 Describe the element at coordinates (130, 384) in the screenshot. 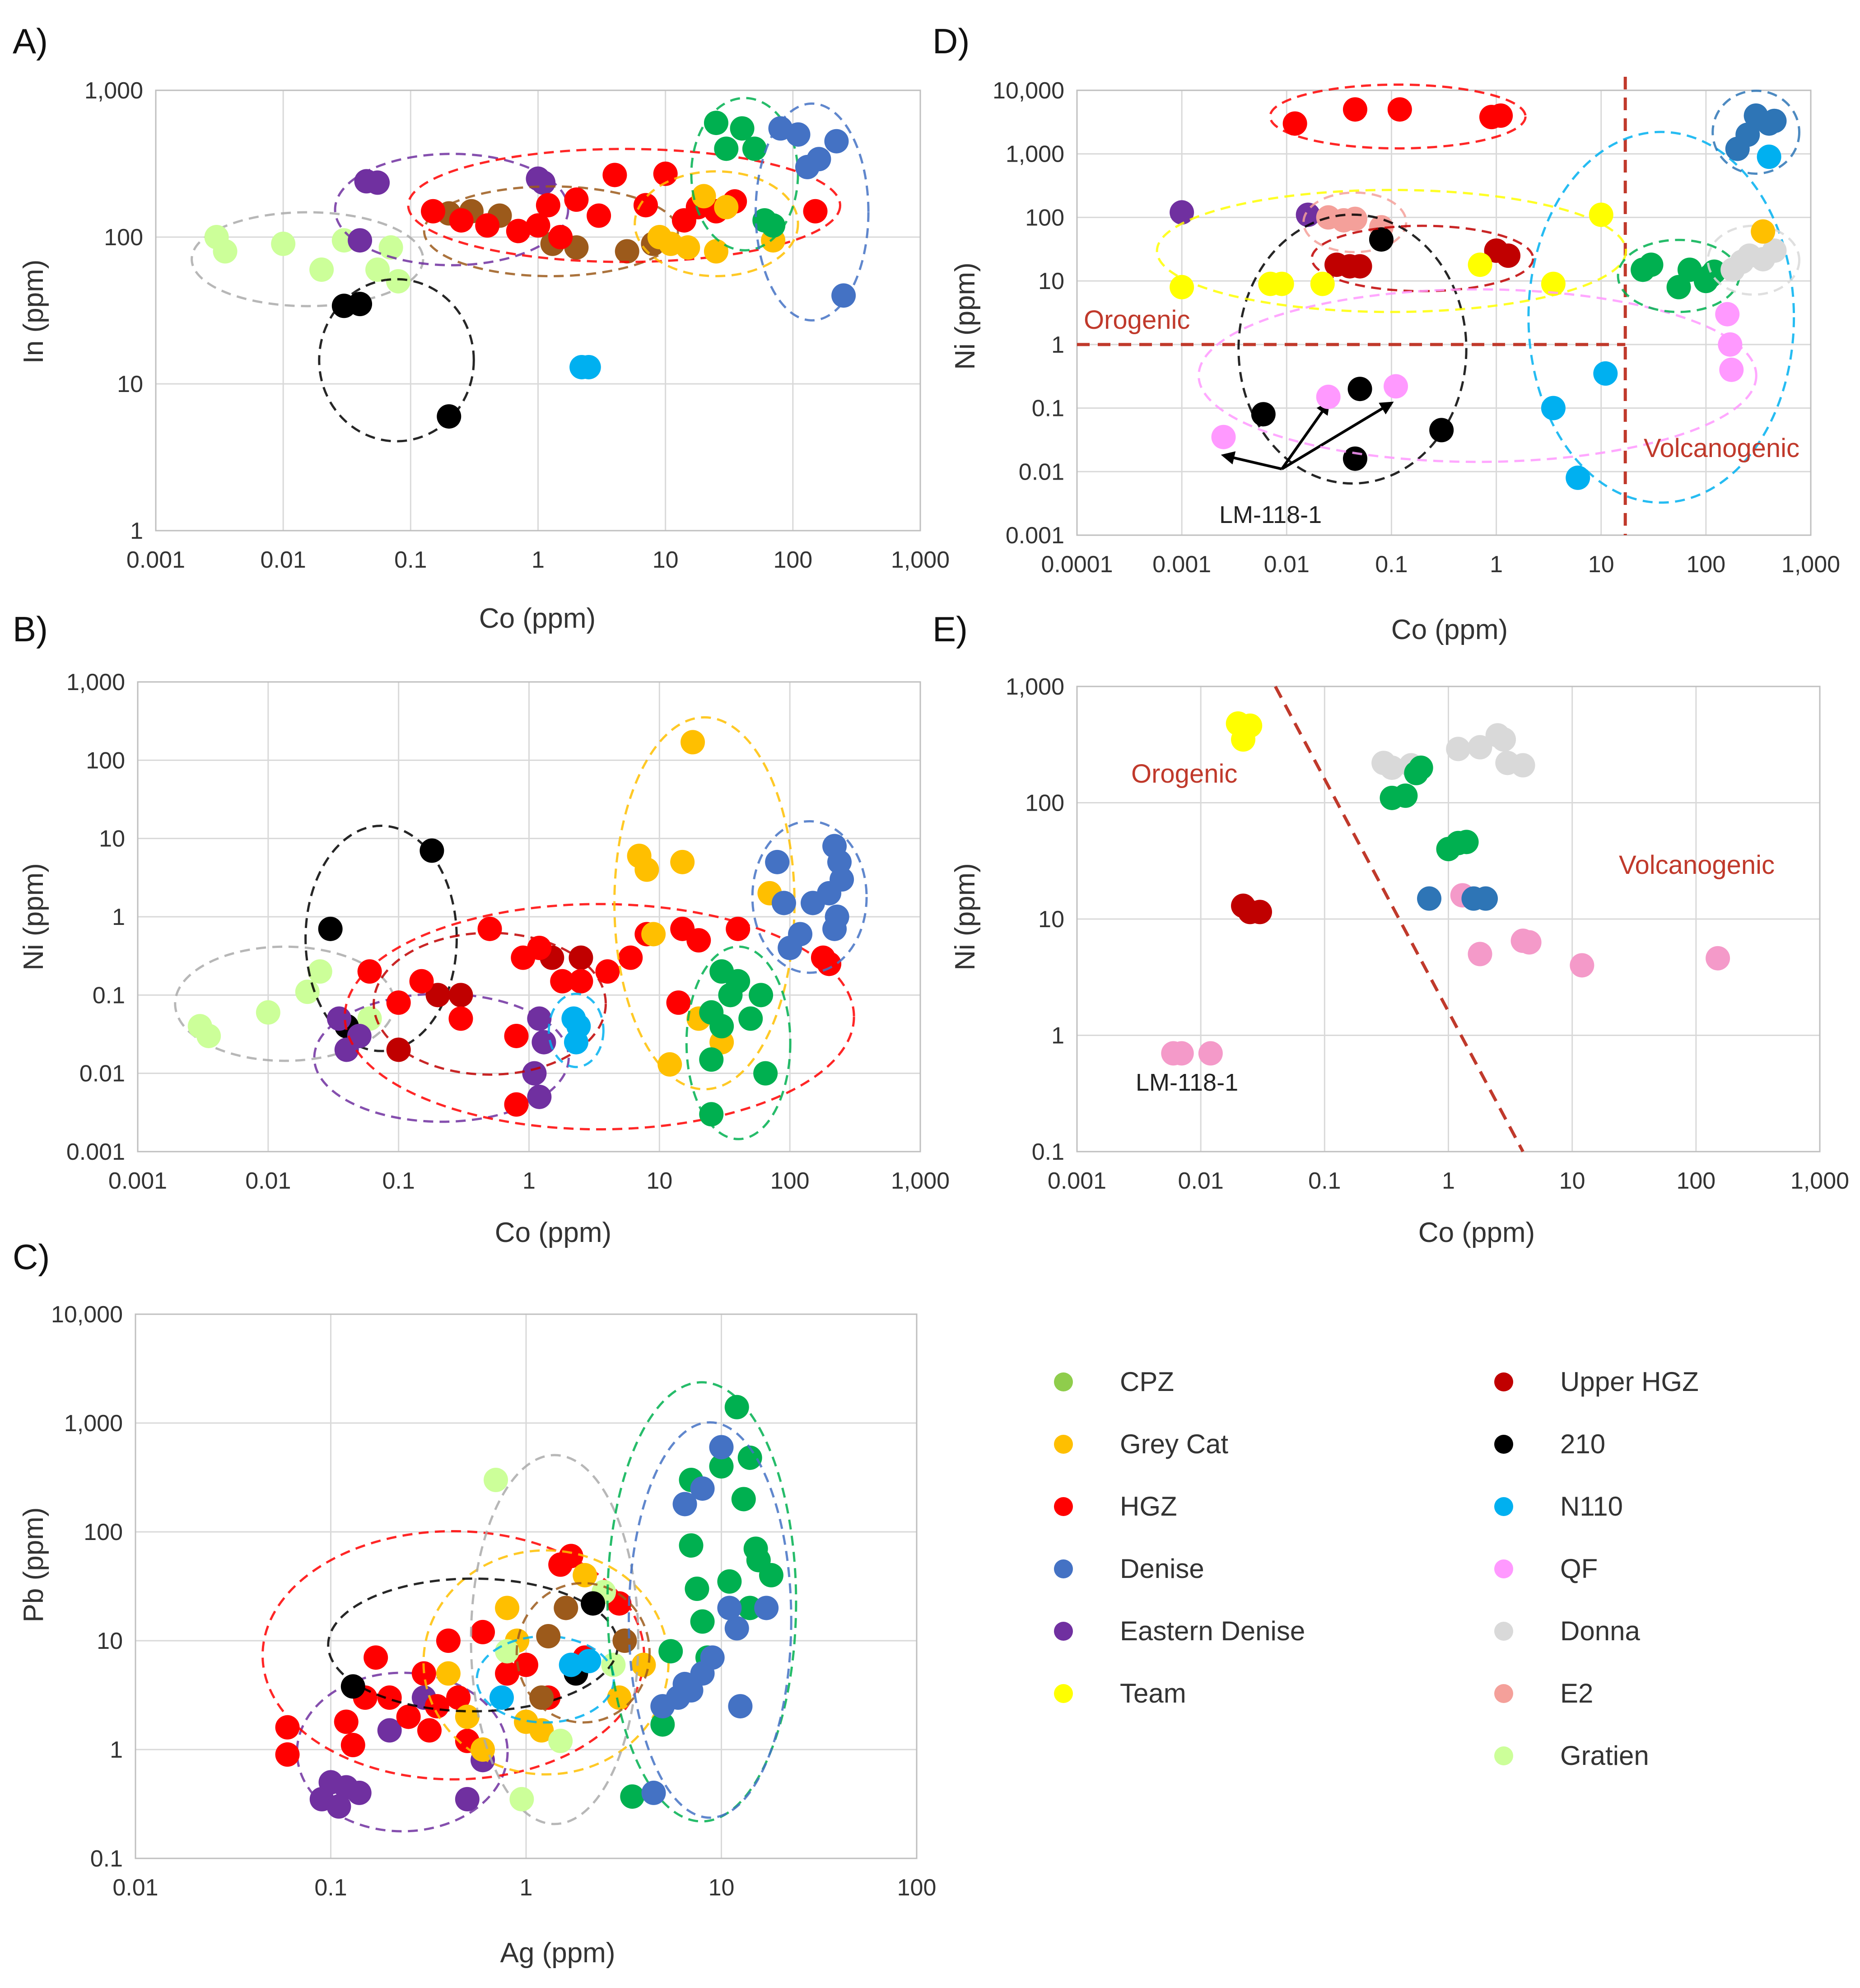

I see `y-tick-label: 10` at that location.